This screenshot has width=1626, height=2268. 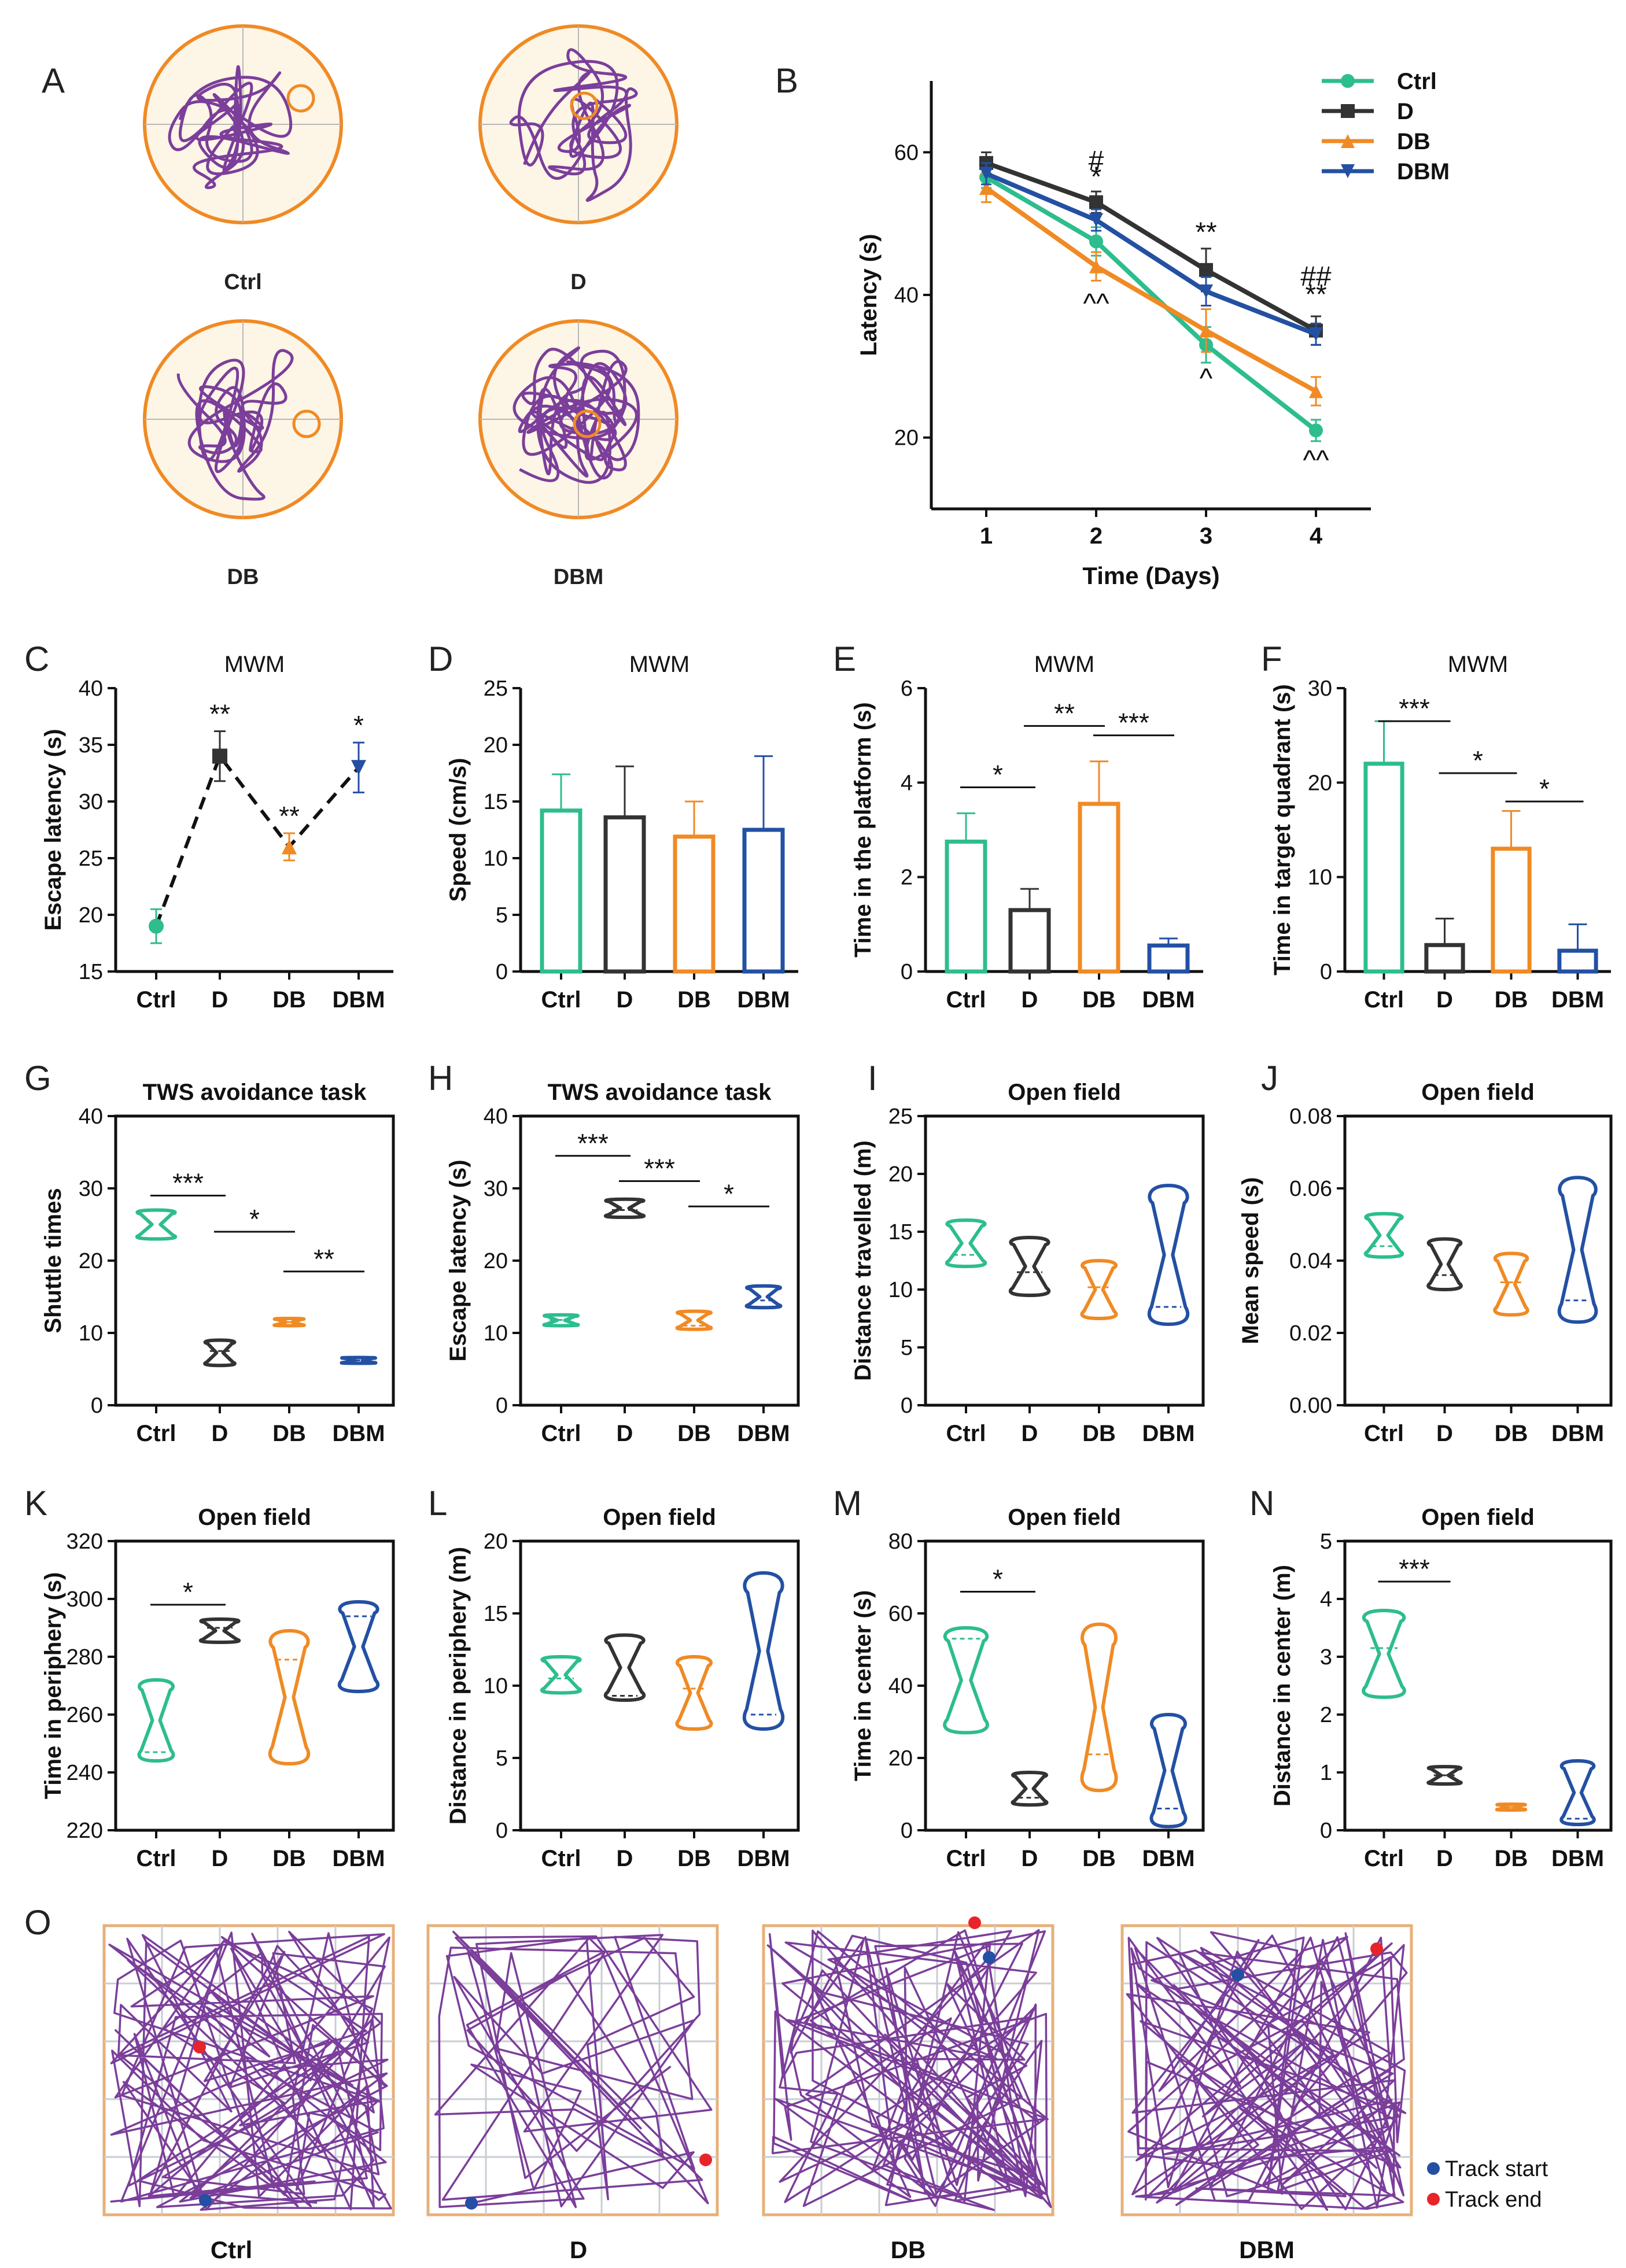 I want to click on y-tick-label: 0.06, so click(x=1311, y=1189).